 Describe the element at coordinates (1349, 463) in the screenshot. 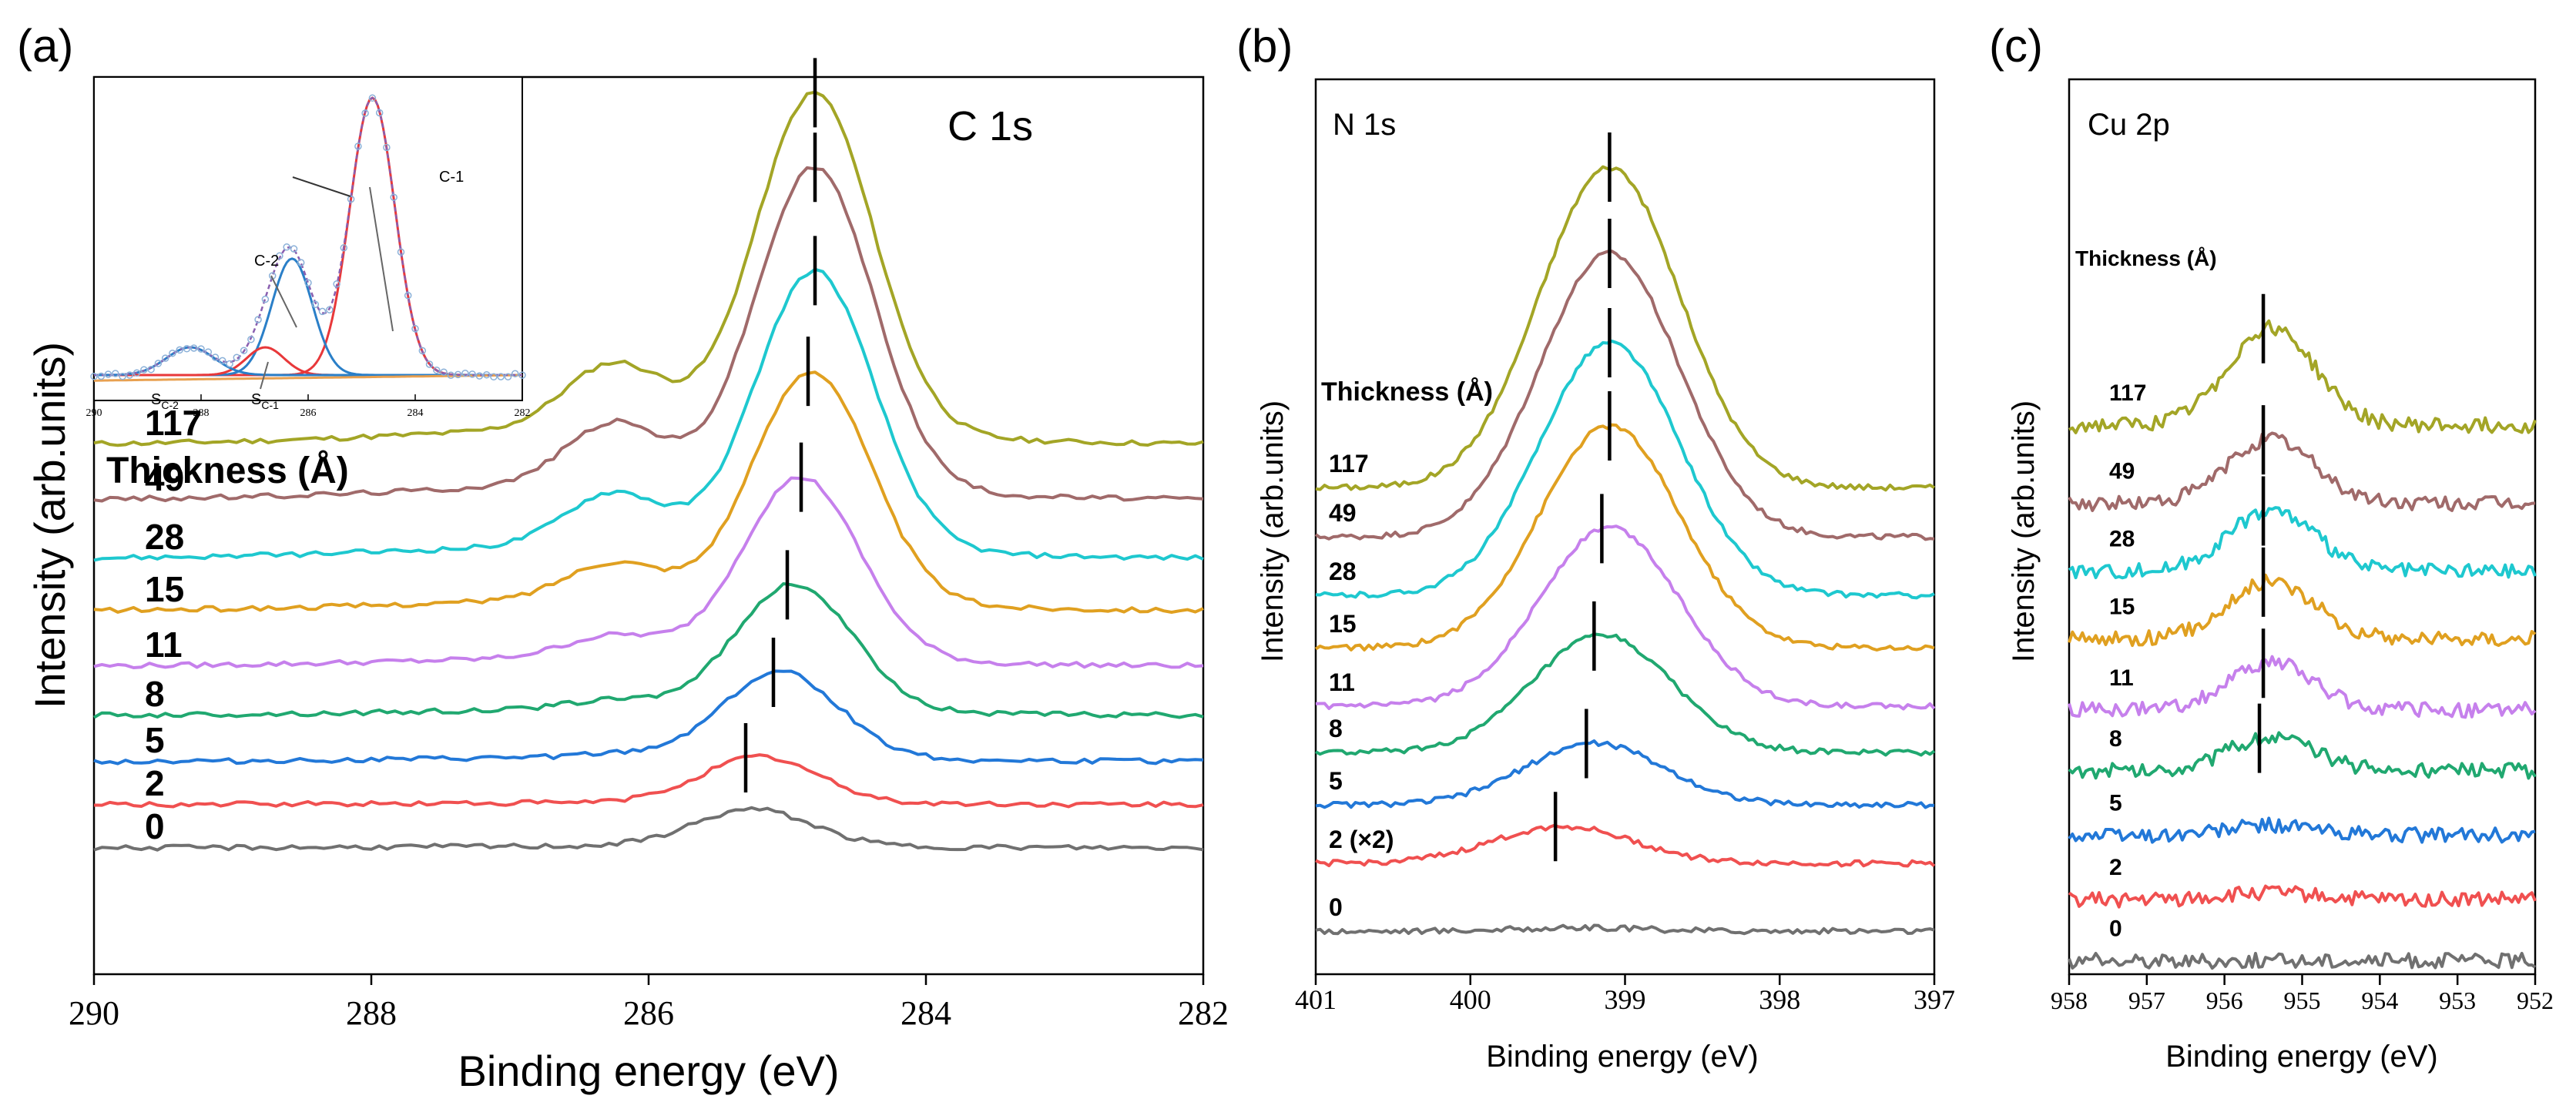

I see `b-thickness-label-117: 117` at that location.